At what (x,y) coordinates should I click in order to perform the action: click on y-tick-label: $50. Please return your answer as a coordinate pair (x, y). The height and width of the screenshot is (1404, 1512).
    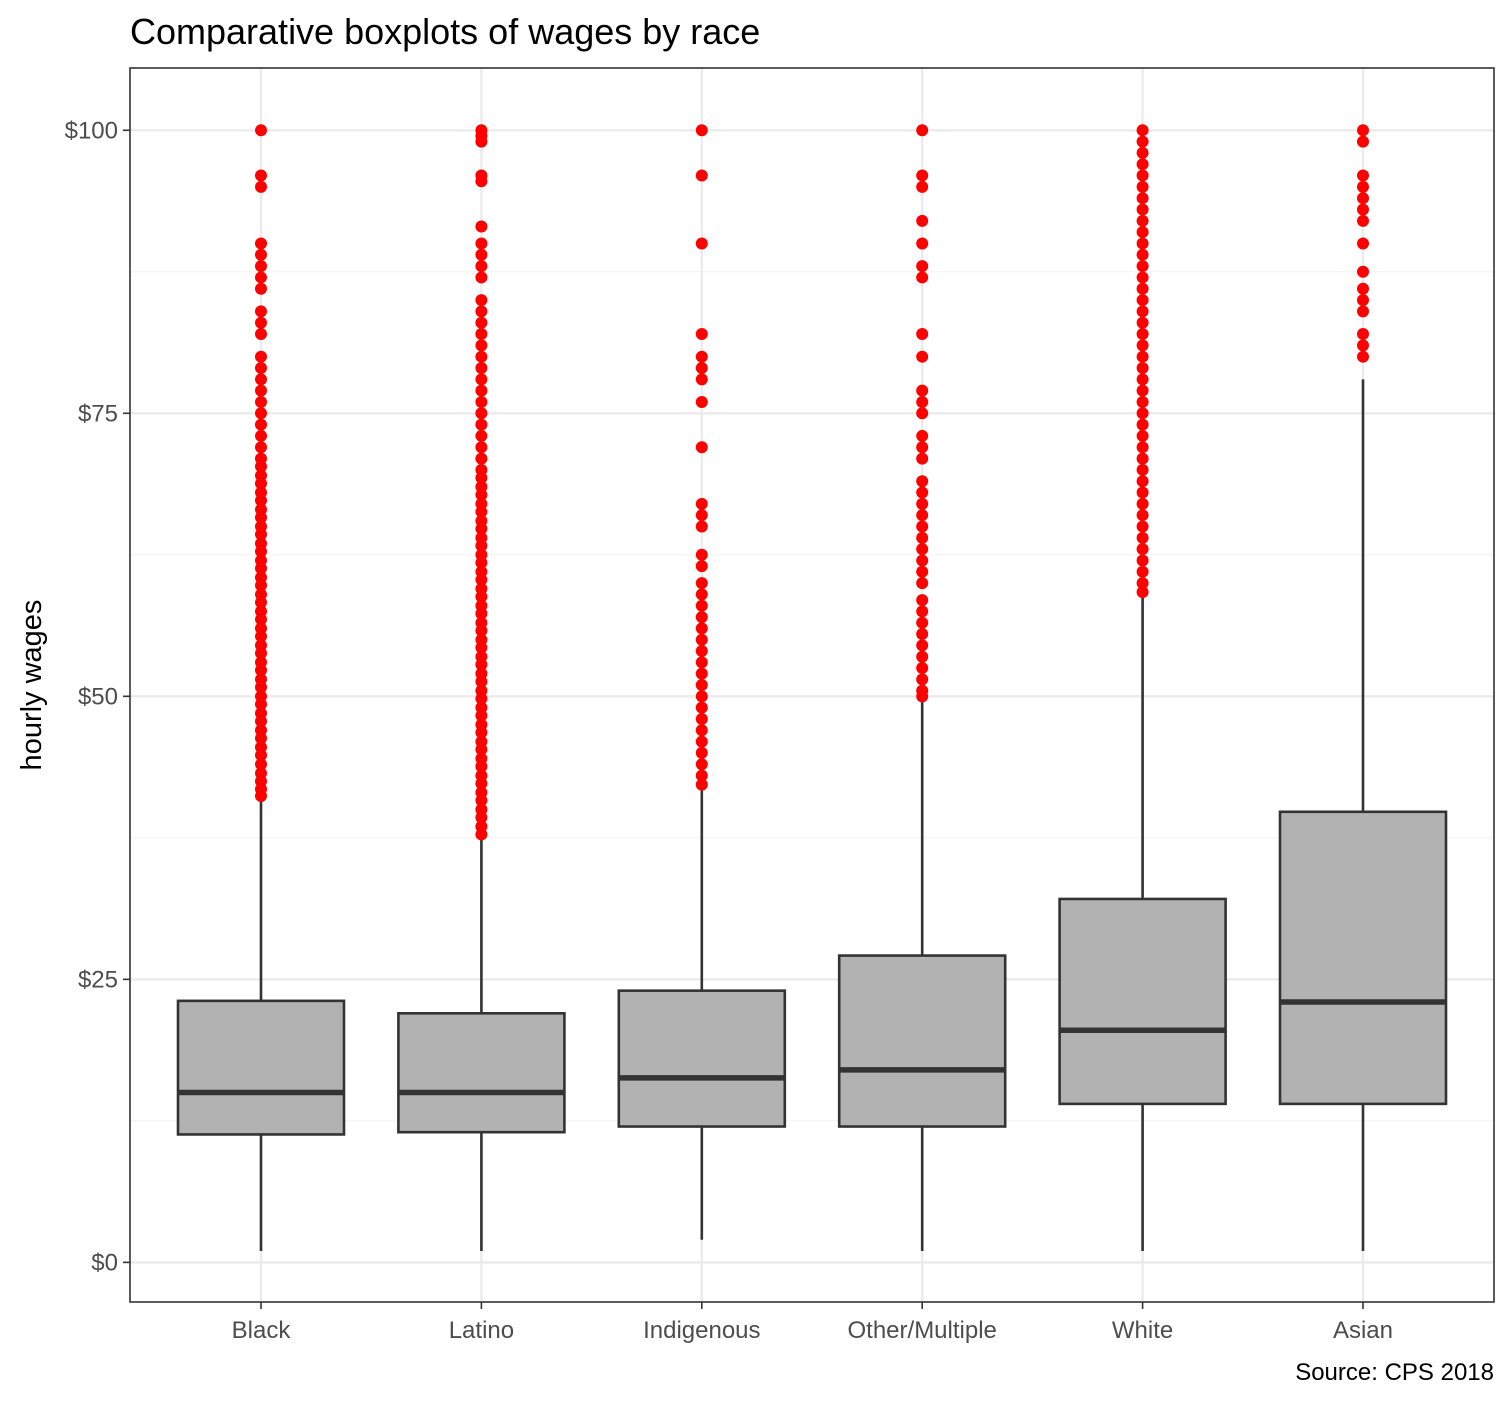
    Looking at the image, I should click on (98, 696).